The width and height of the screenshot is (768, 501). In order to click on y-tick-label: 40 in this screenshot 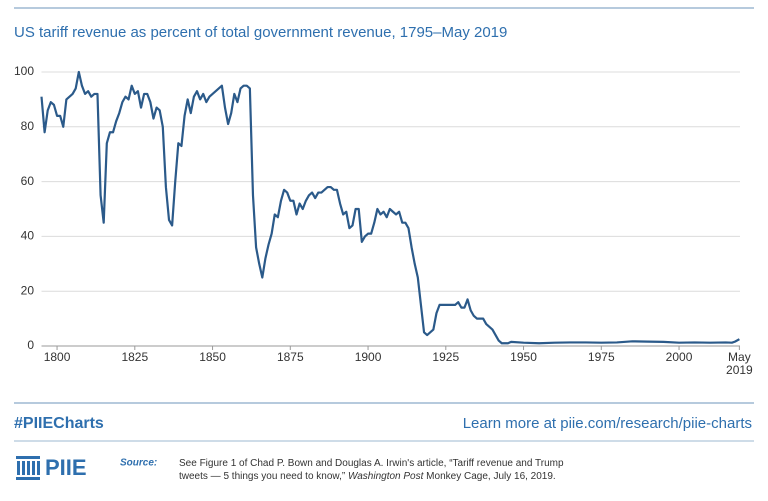, I will do `click(28, 236)`.